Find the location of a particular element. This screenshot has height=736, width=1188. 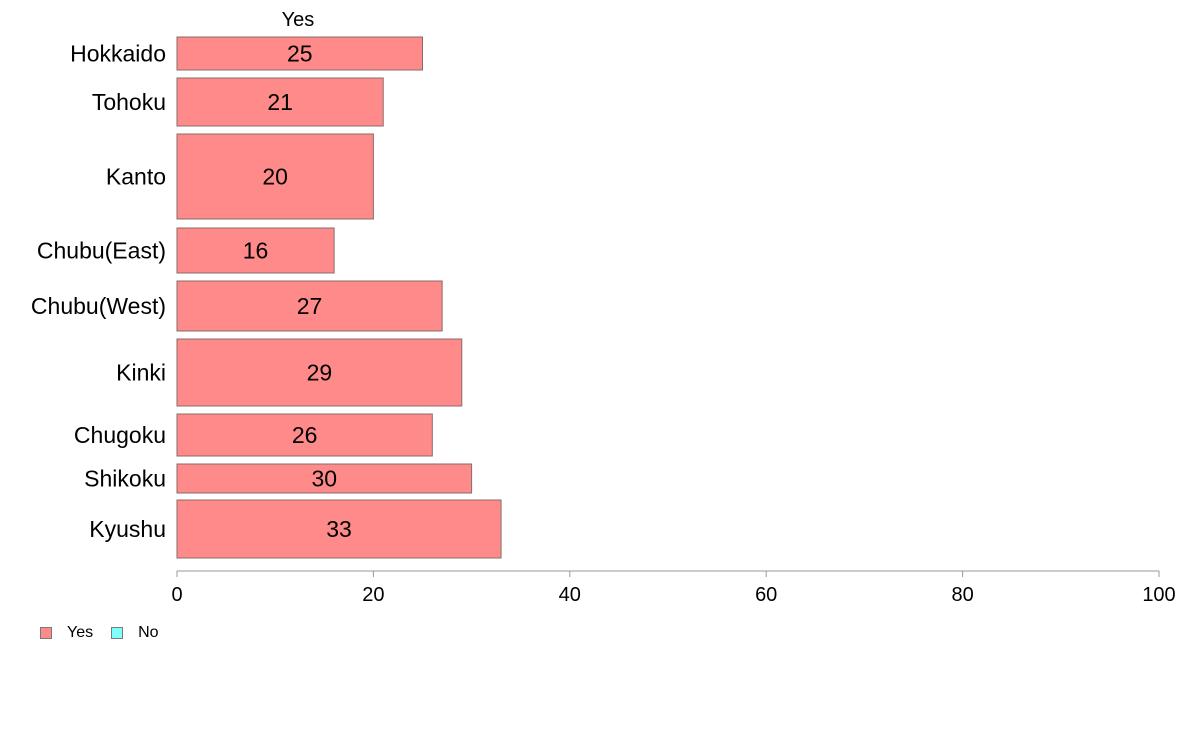

category-label: Kyushu is located at coordinates (127, 529).